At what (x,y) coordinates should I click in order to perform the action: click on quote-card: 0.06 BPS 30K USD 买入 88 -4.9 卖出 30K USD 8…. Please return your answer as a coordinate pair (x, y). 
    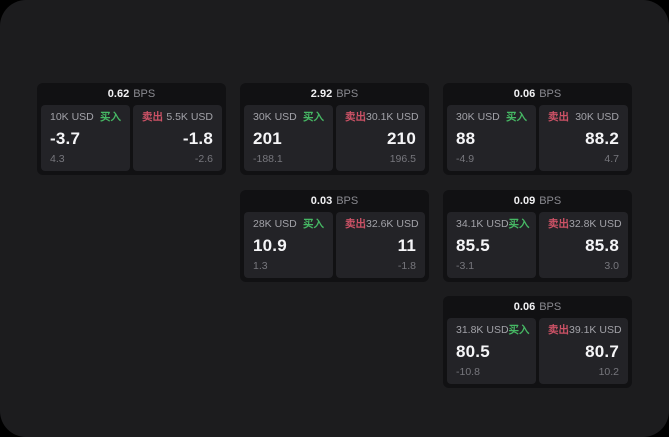
    Looking at the image, I should click on (537, 129).